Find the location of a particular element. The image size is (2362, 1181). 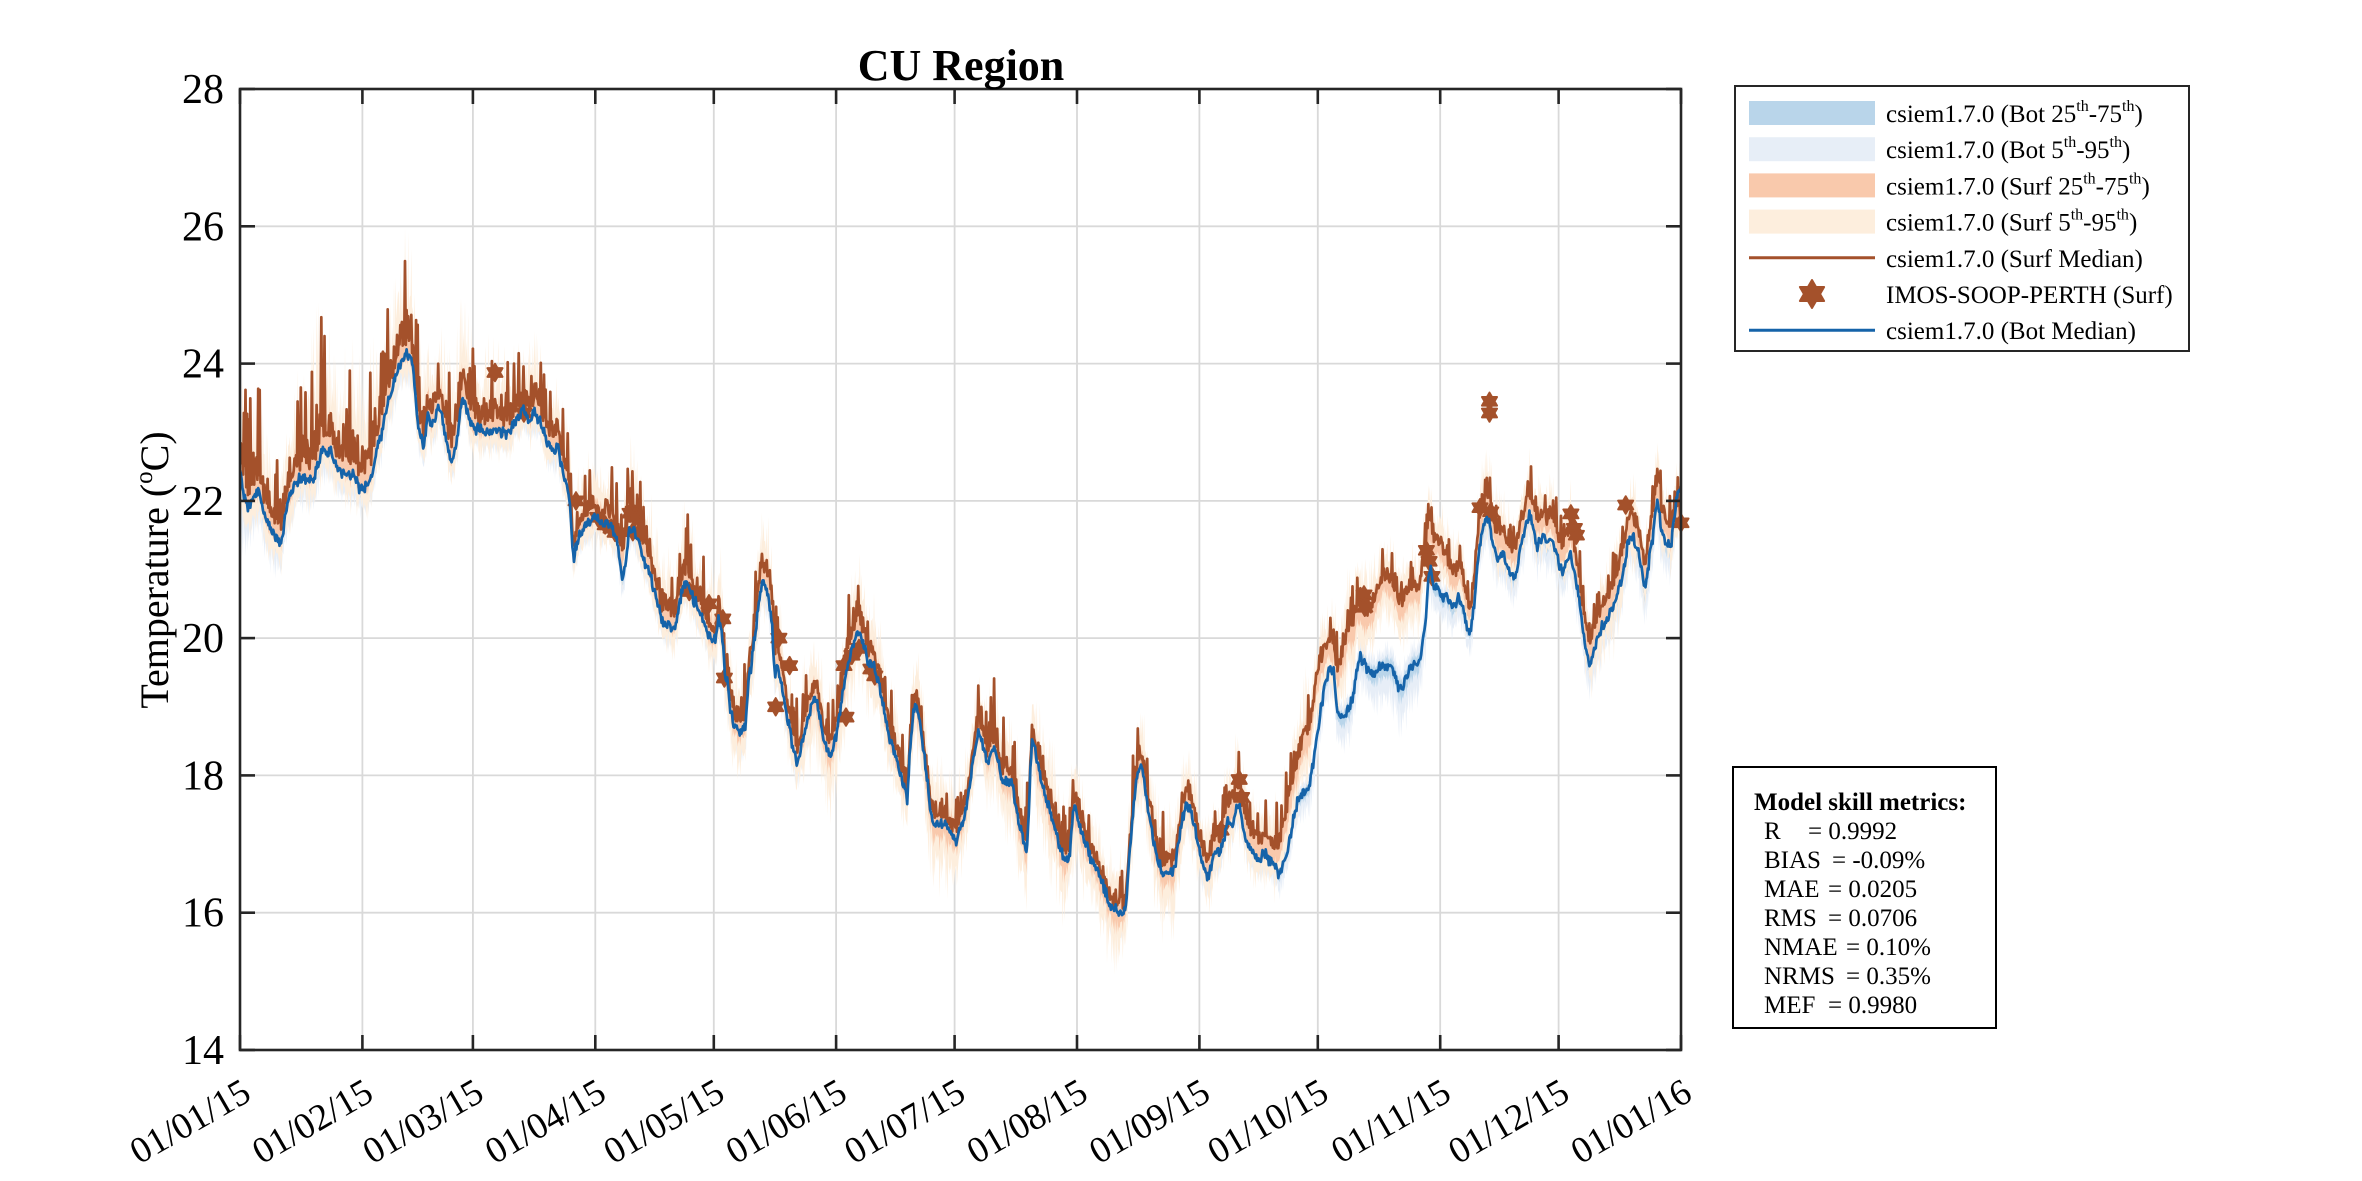

svg-text: = 0.0205 is located at coordinates (1872, 889).